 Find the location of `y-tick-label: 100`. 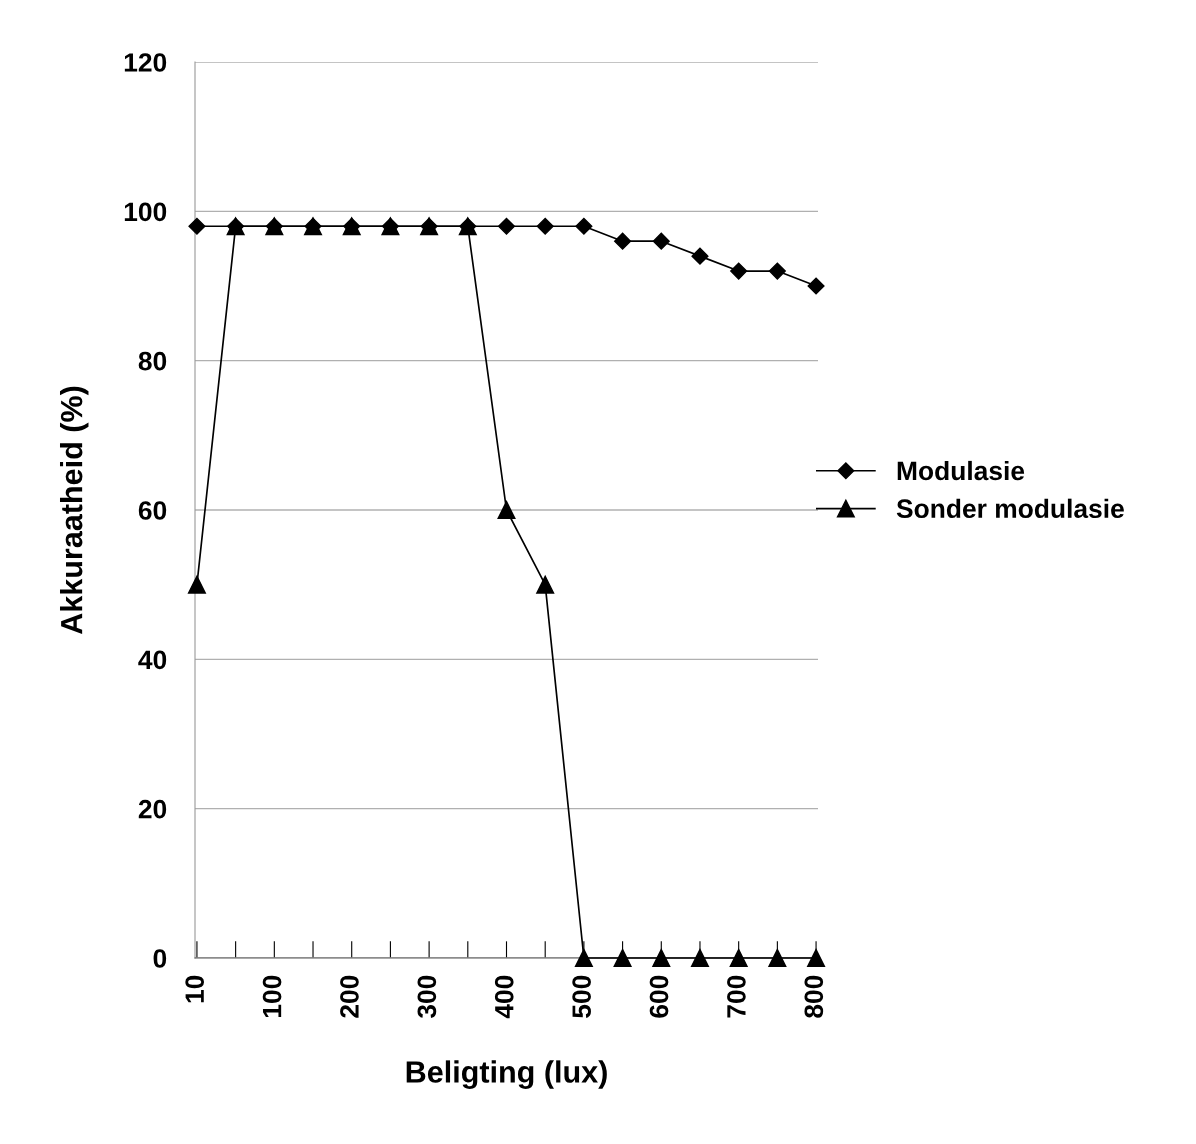

y-tick-label: 100 is located at coordinates (145, 212).